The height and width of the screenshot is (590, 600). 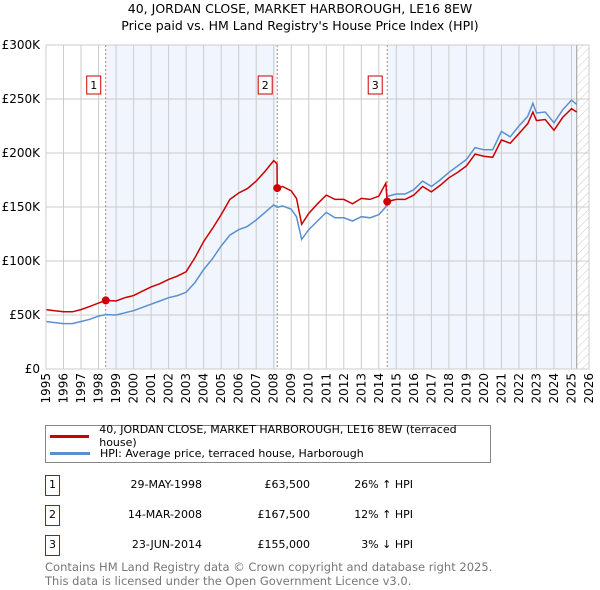 What do you see at coordinates (169, 388) in the screenshot?
I see `x-tick-label: 2002` at bounding box center [169, 388].